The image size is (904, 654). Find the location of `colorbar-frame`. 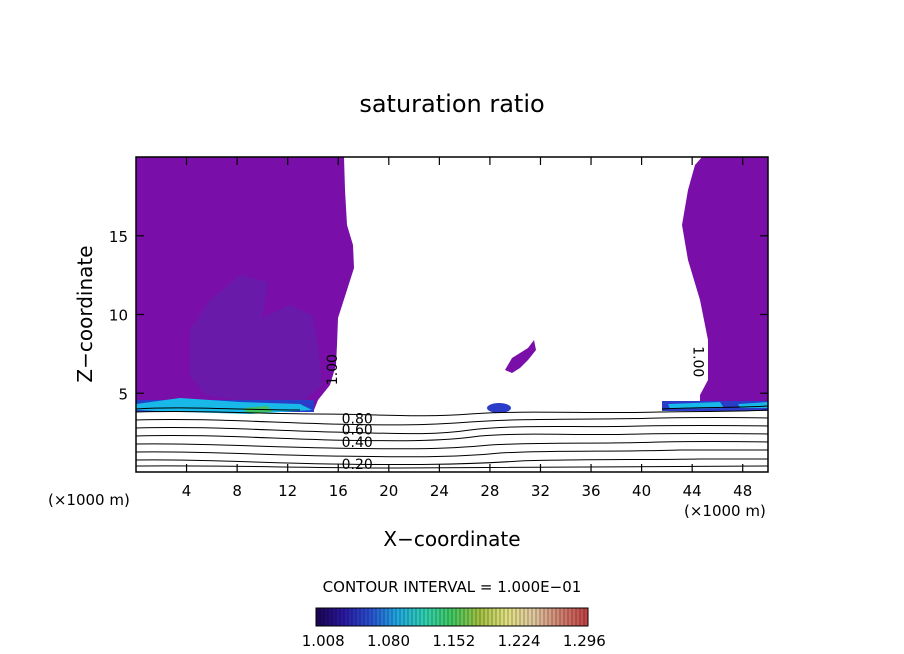

colorbar-frame is located at coordinates (452, 617).